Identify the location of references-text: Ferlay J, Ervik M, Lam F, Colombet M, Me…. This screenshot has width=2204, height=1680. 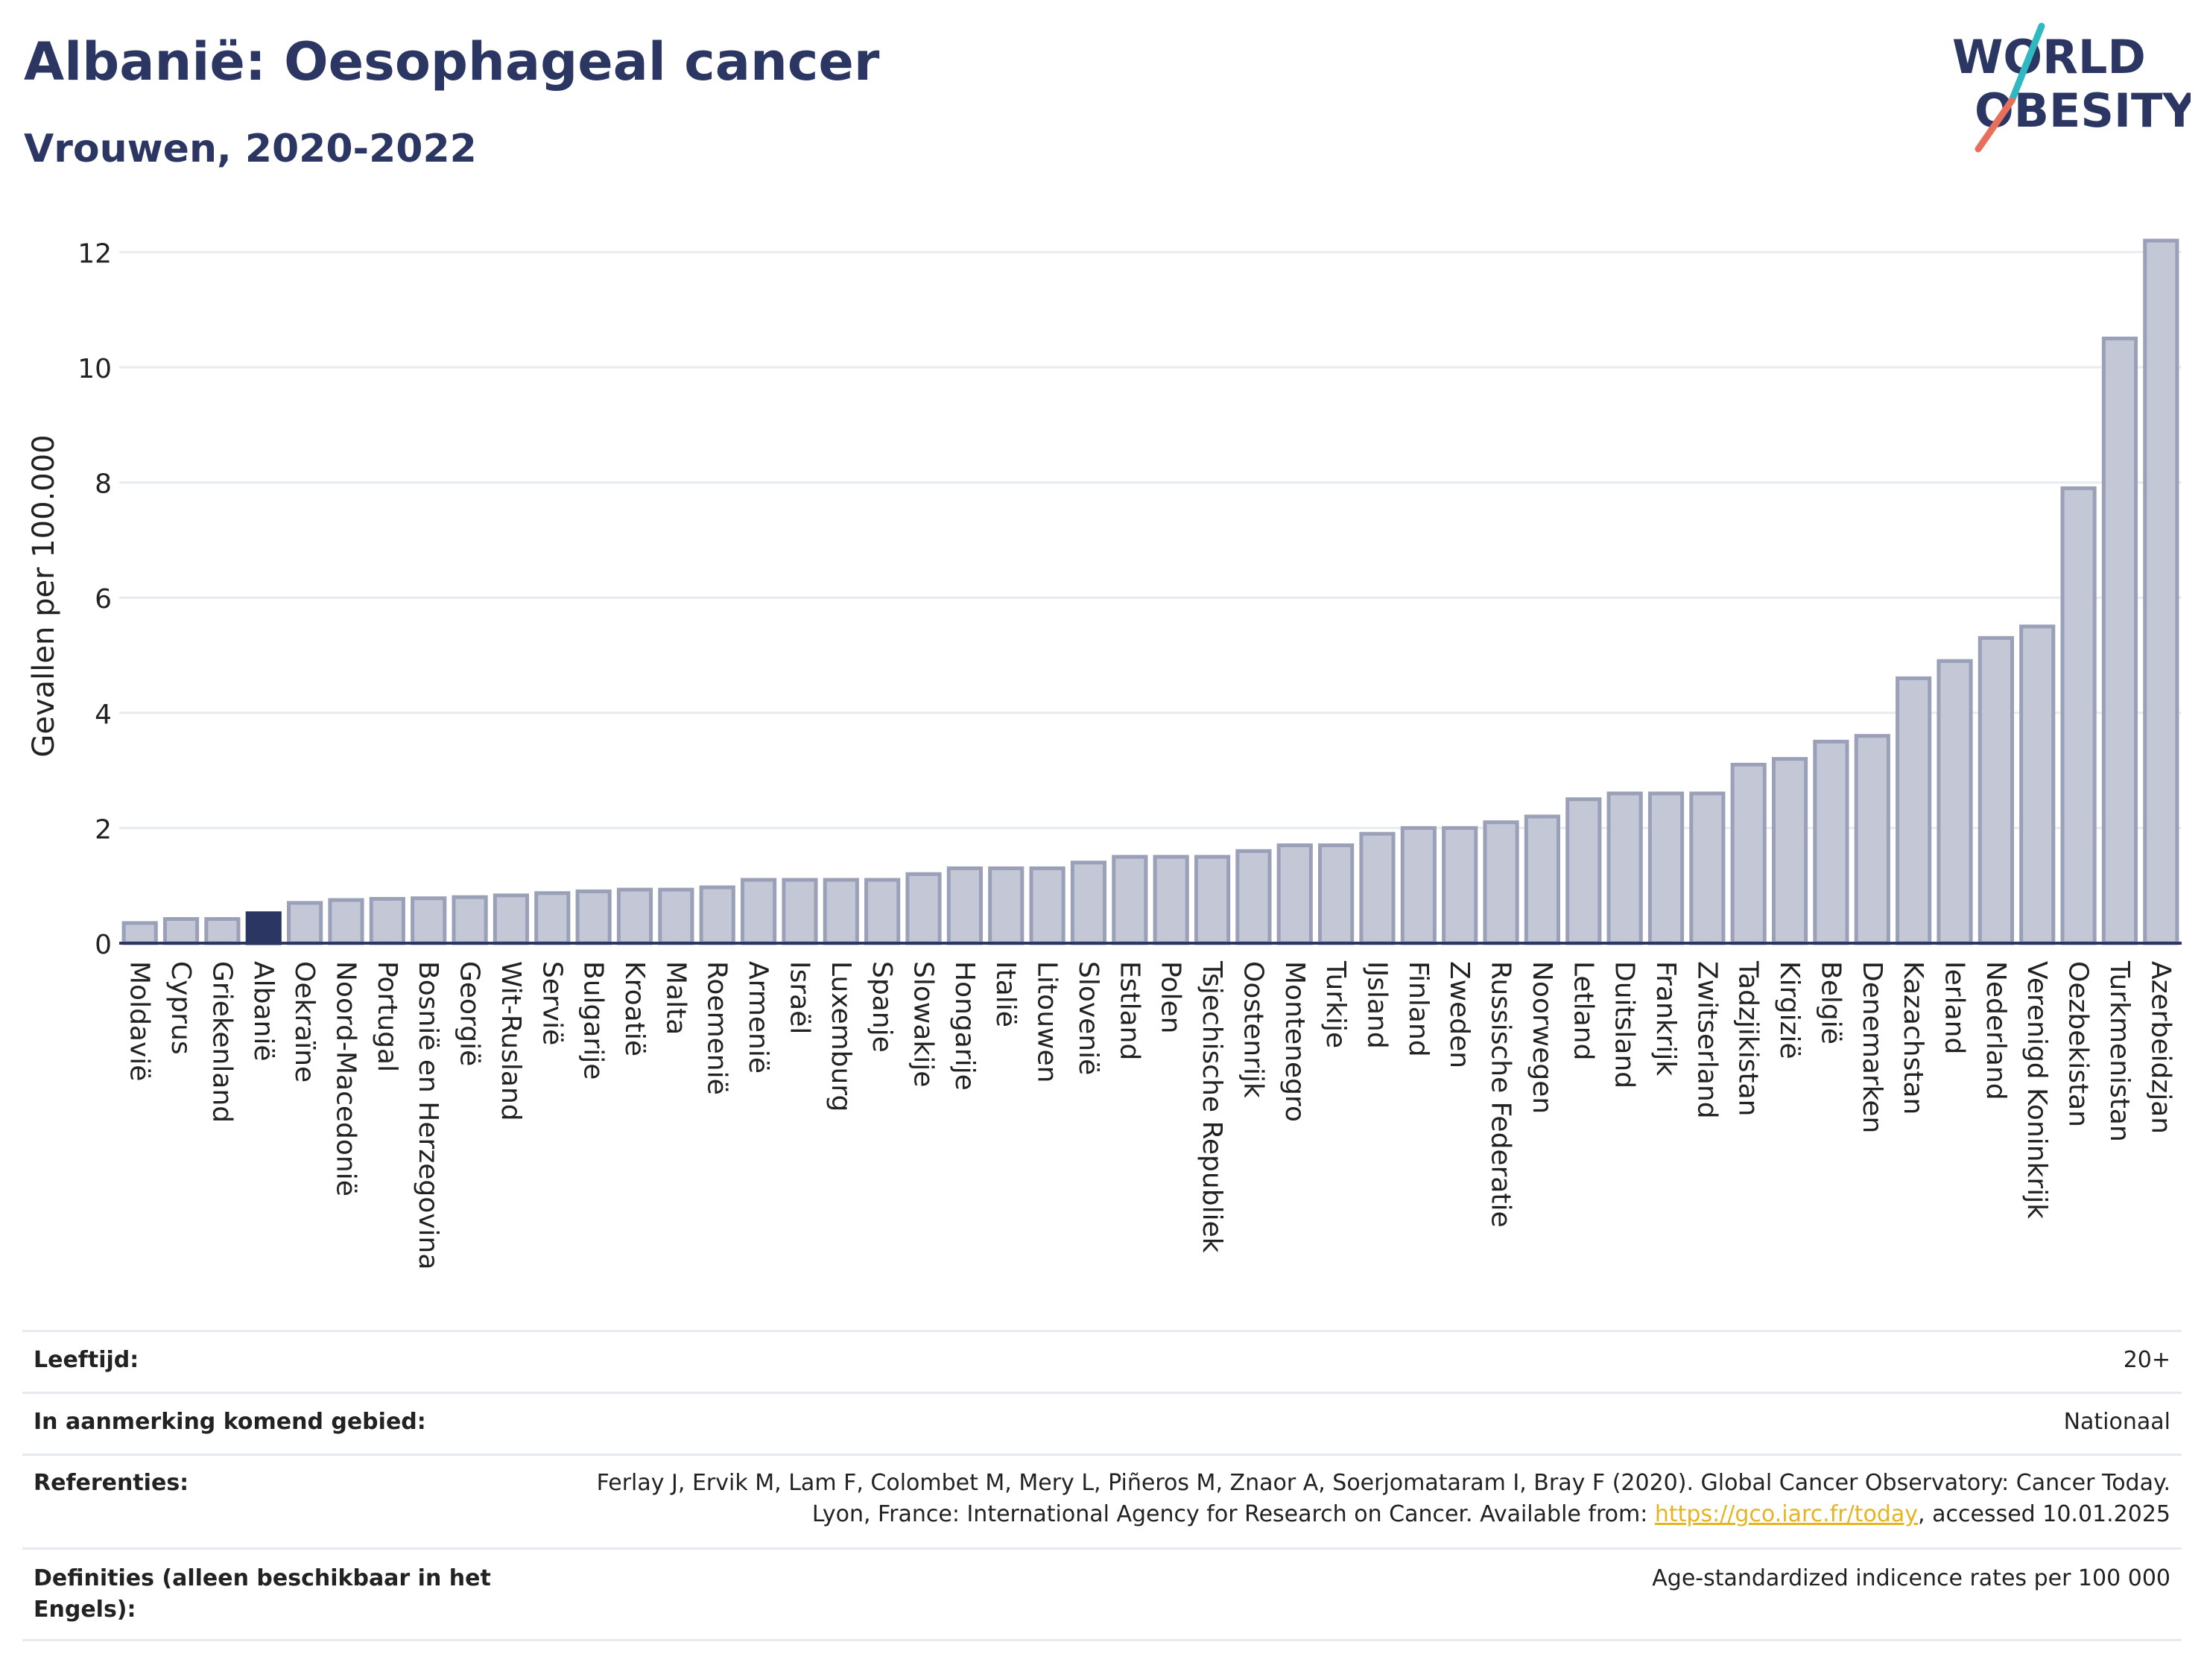
(1383, 1498).